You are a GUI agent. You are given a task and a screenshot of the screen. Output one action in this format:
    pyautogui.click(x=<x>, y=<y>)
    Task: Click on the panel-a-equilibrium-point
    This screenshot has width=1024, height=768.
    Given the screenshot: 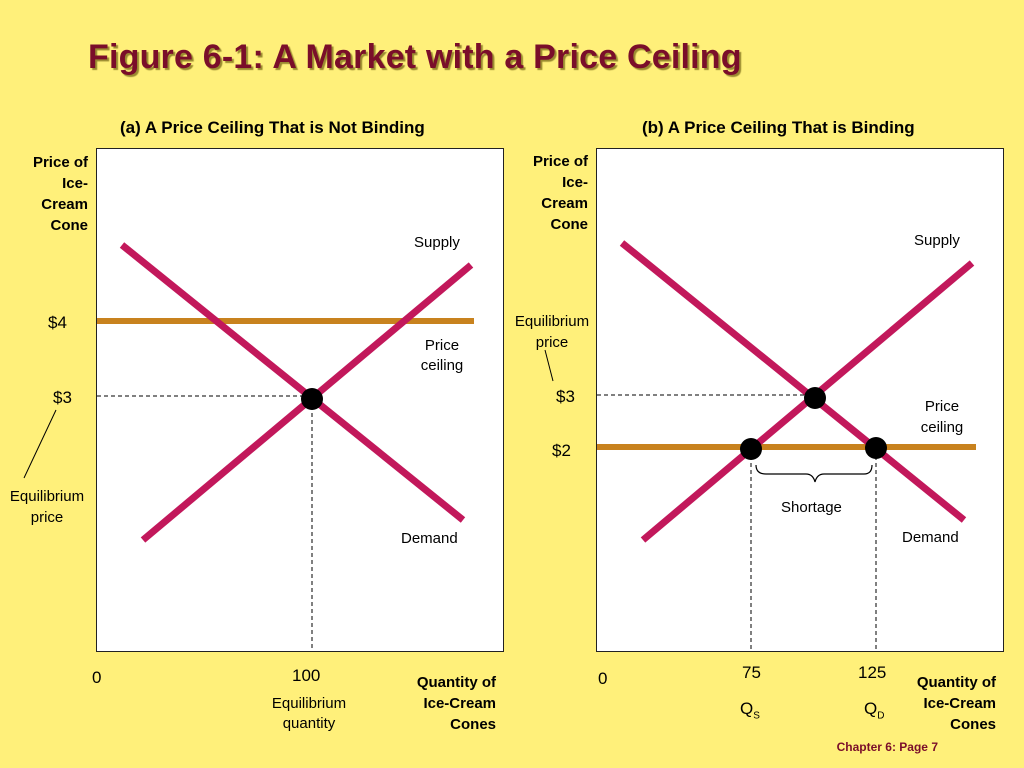 What is the action you would take?
    pyautogui.click(x=312, y=399)
    